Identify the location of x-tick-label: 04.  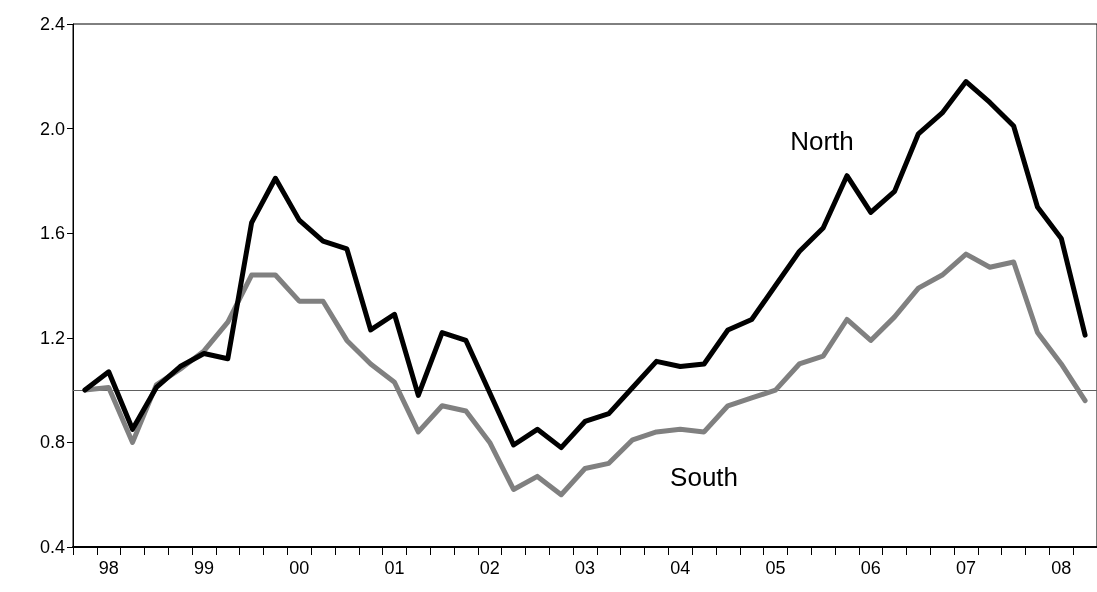
(680, 568).